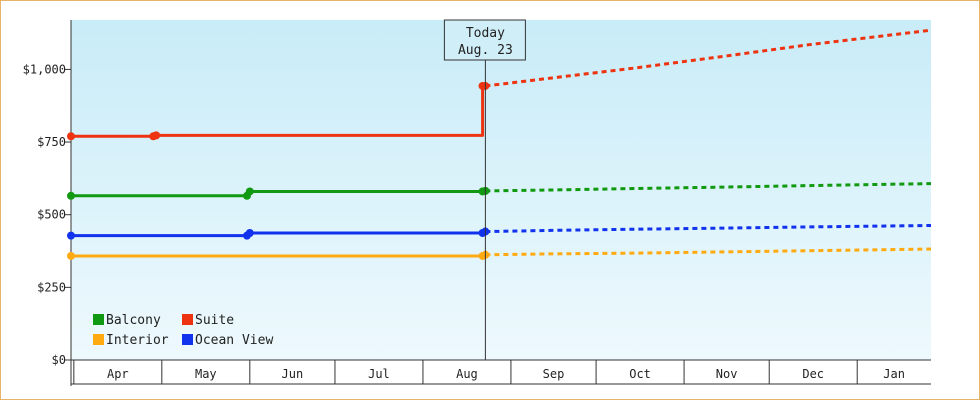  What do you see at coordinates (379, 374) in the screenshot?
I see `x-tick-label: Jul` at bounding box center [379, 374].